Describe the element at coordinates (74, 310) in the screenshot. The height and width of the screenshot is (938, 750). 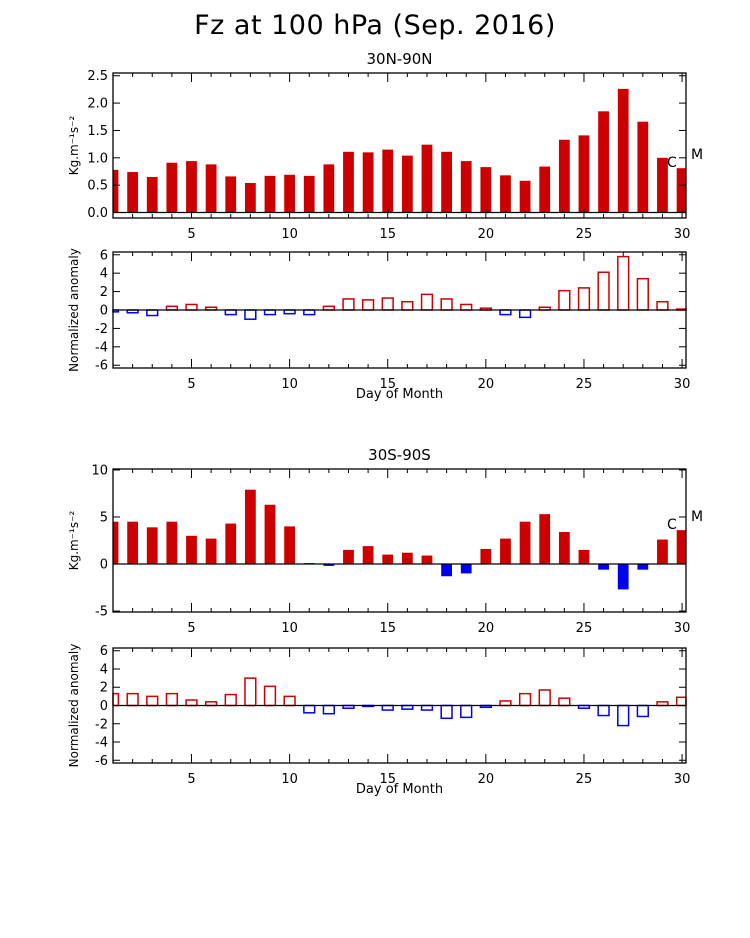
I see `y-axis-label: Normalized anomaly` at that location.